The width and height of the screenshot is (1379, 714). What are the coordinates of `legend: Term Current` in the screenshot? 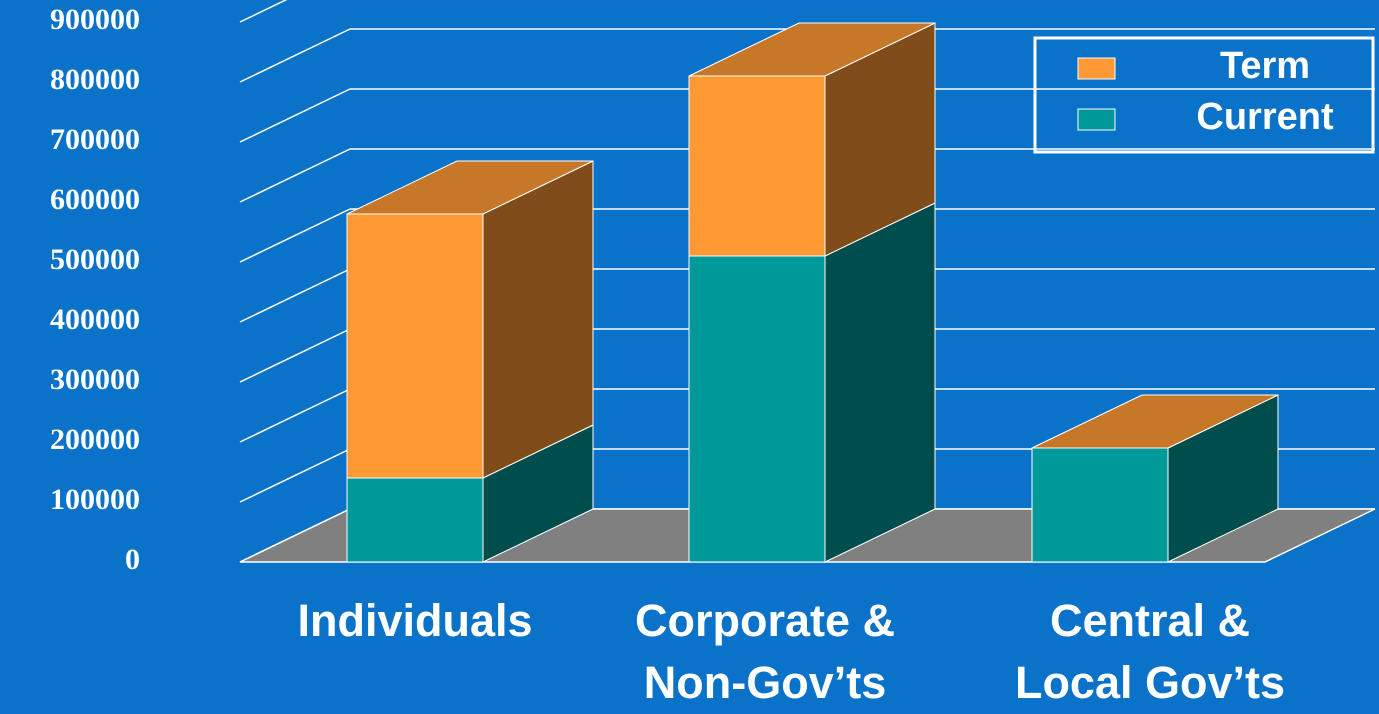 It's located at (1204, 95).